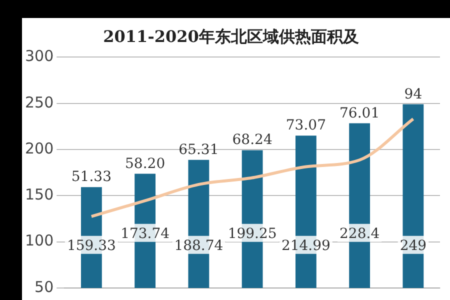  I want to click on data-label: 51.33, so click(91, 177).